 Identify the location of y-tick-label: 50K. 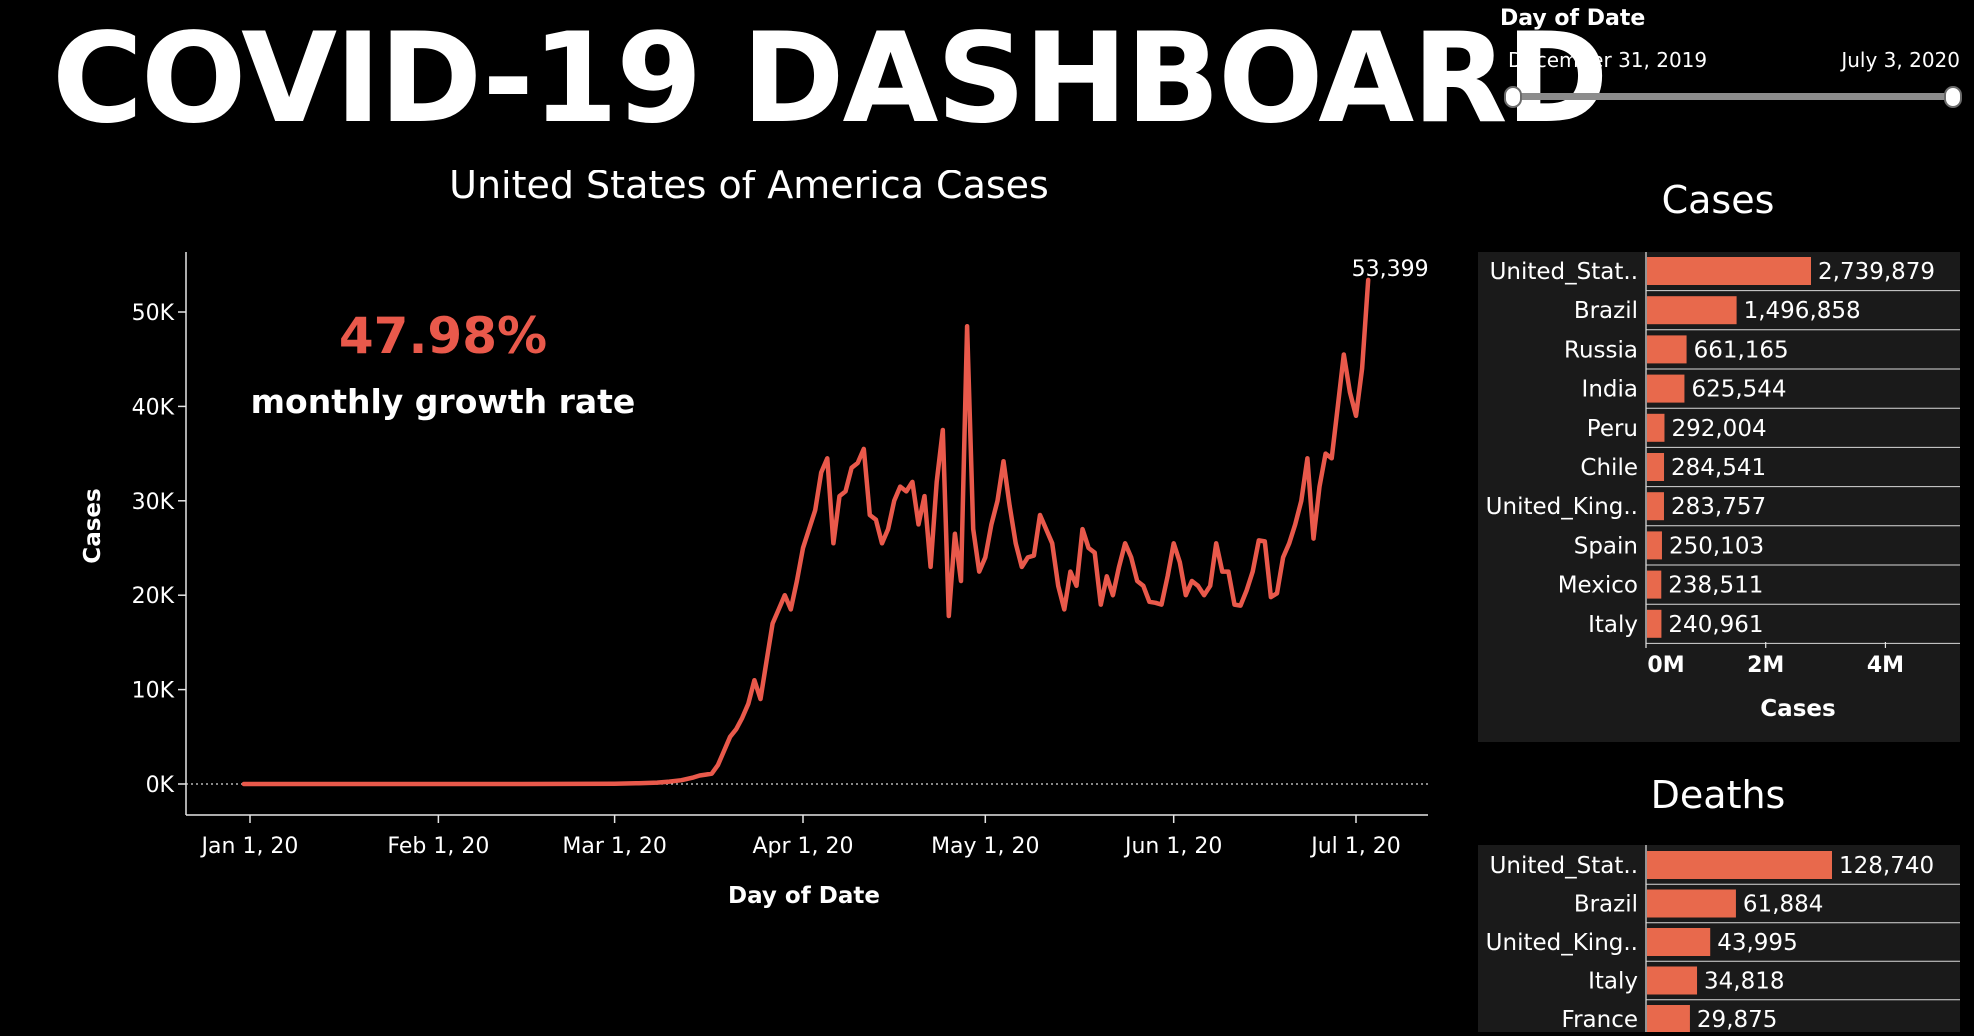
(153, 313).